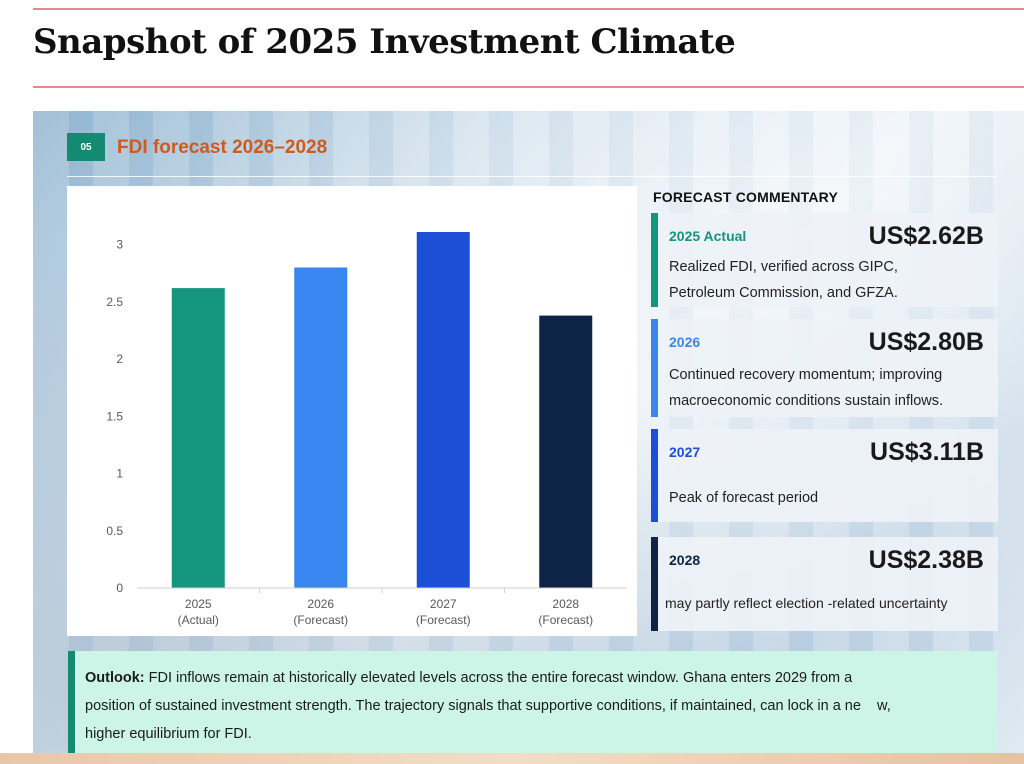 Image resolution: width=1024 pixels, height=764 pixels. Describe the element at coordinates (119, 359) in the screenshot. I see `y-tick-label: 2` at that location.